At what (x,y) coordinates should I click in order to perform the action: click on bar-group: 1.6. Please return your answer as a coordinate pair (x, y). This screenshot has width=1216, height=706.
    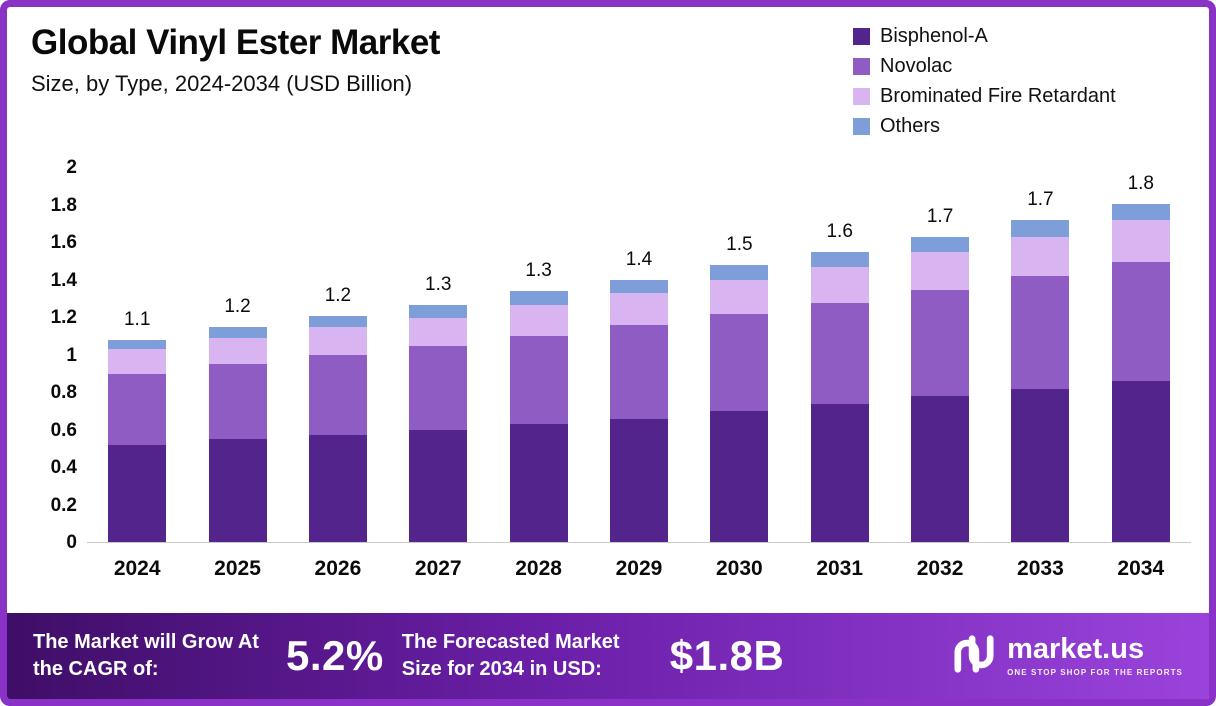
    Looking at the image, I should click on (840, 355).